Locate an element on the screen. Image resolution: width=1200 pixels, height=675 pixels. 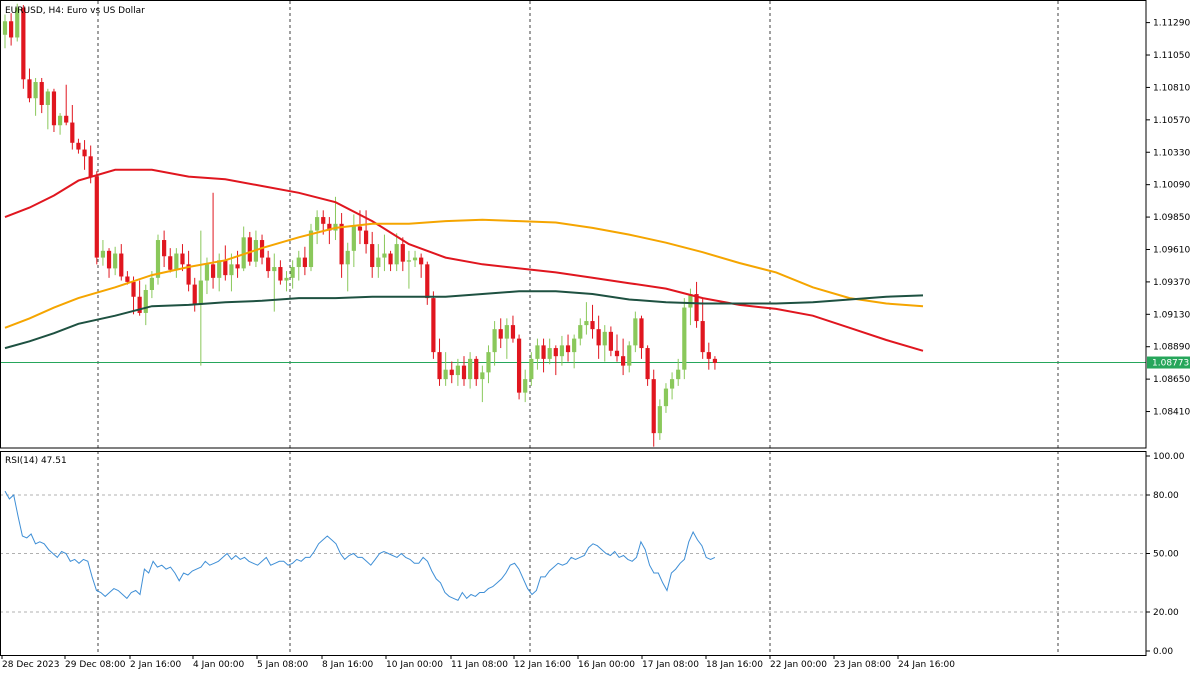
rsi-line is located at coordinates (360, 545).